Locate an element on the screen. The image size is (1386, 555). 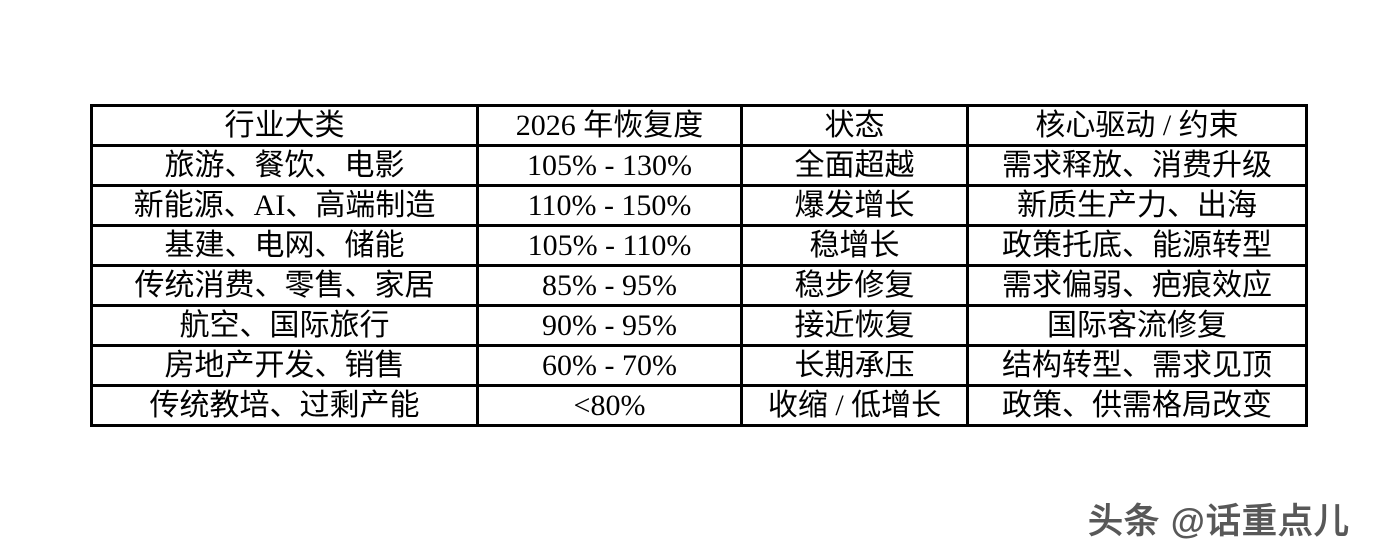
status-cell: 全面超越 is located at coordinates (854, 165).